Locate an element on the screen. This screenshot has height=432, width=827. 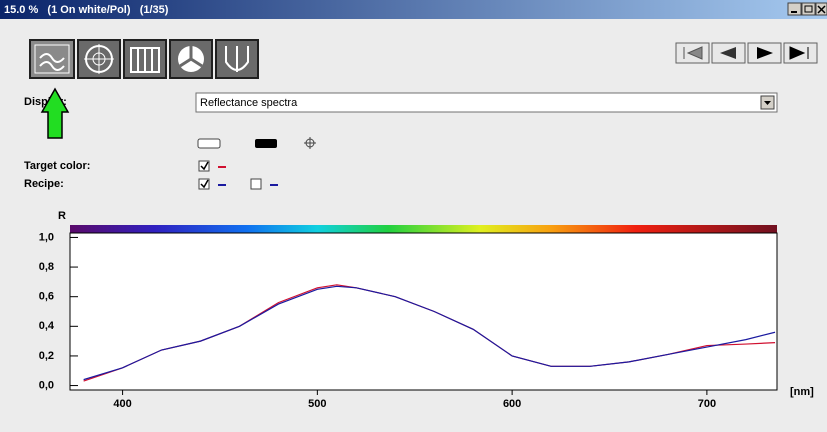
window-title: 15.0 % (1 On white/Pol) (1/35) is located at coordinates (86, 10).